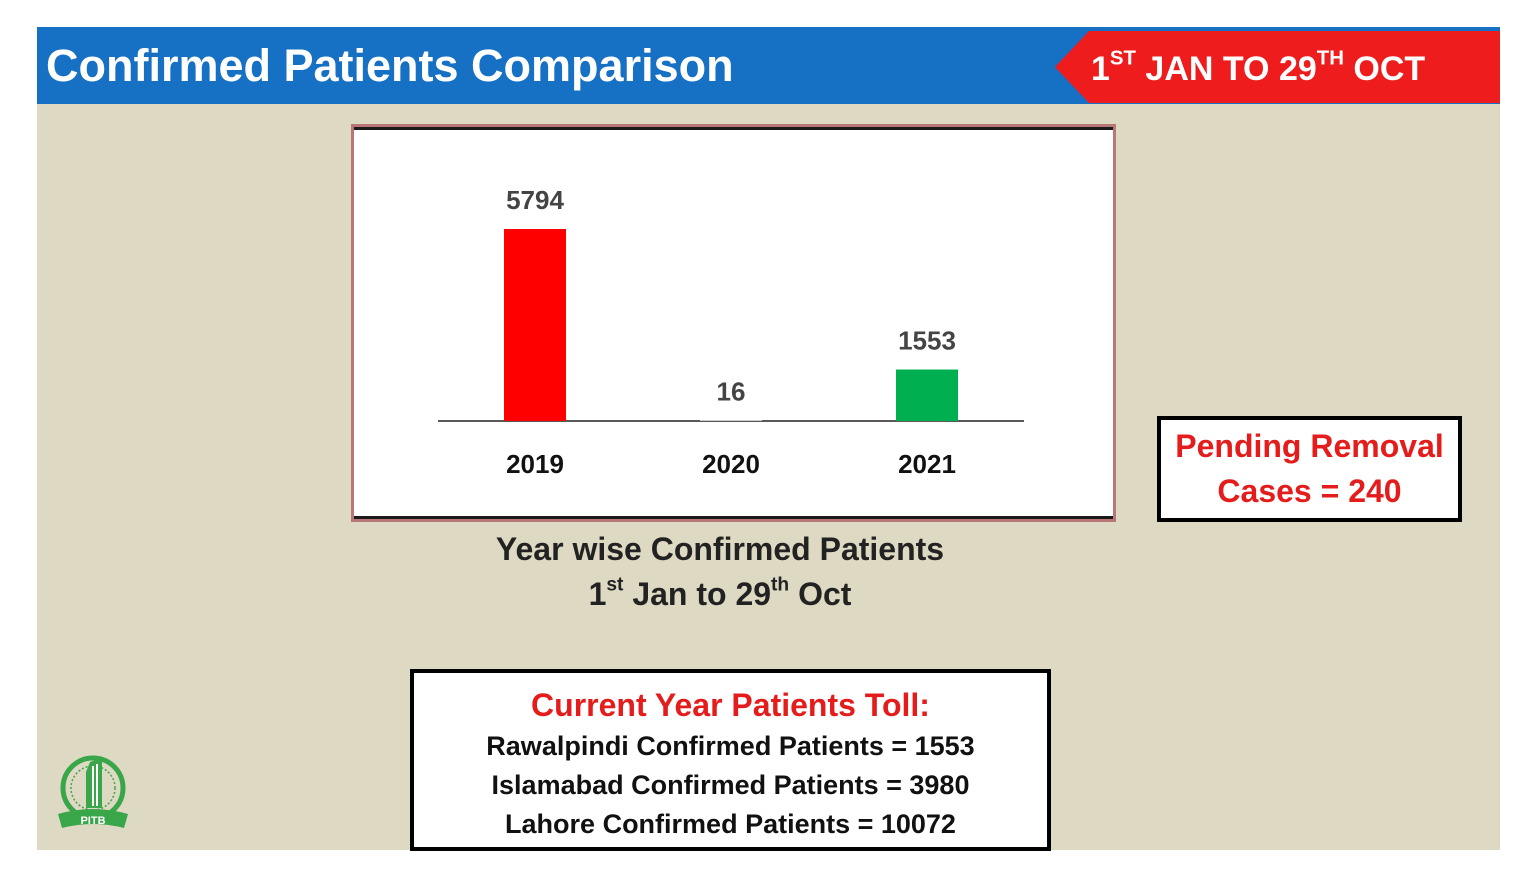  Describe the element at coordinates (1226, 69) in the screenshot. I see `date-range-middle: JAN TO 29` at that location.